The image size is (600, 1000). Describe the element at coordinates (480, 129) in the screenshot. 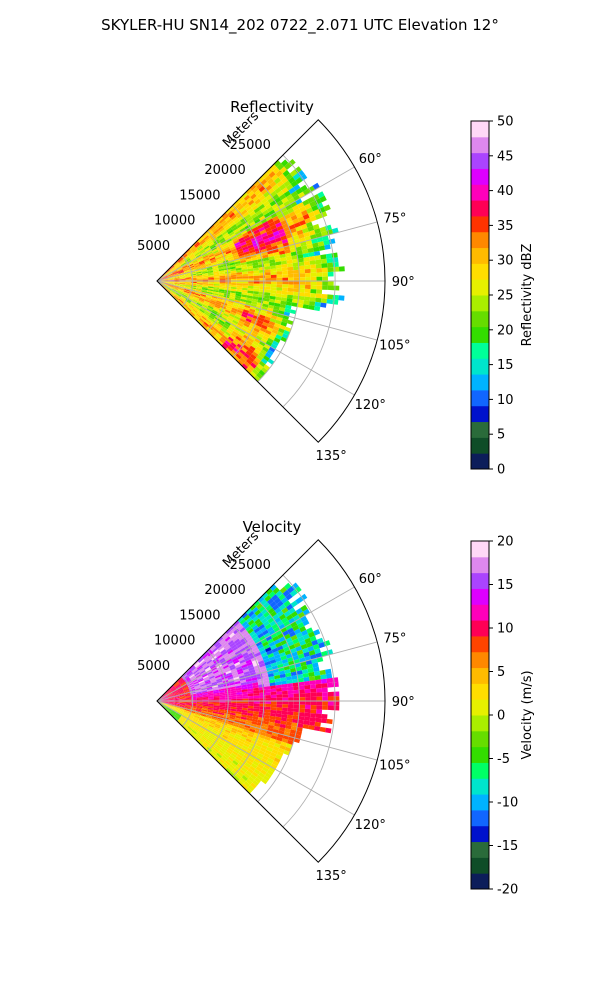

I see `colorbar-swatch` at that location.